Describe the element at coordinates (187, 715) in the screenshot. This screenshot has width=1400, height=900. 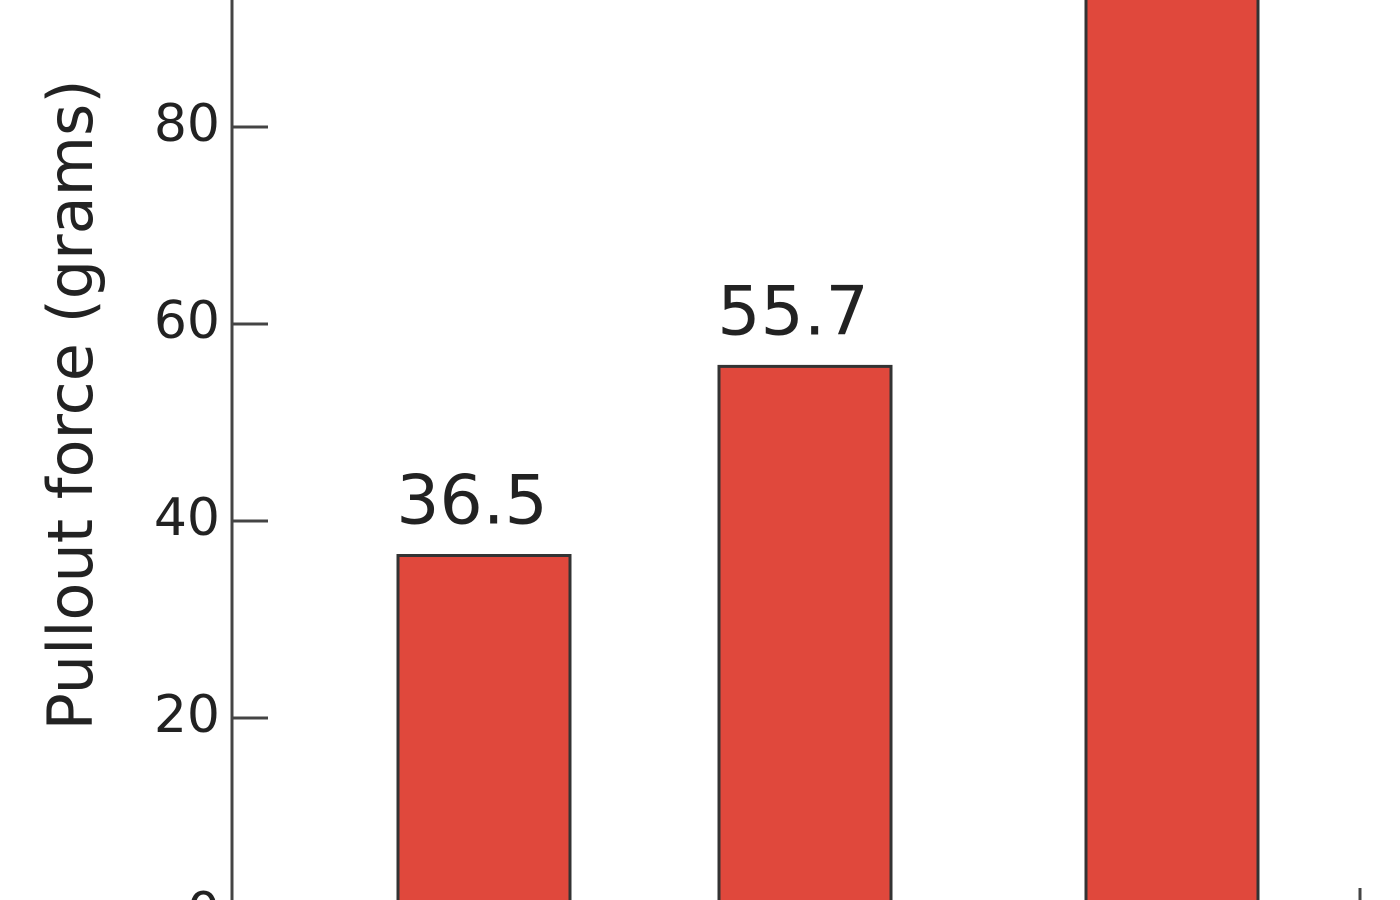
I see `y-tick-label: 20` at that location.